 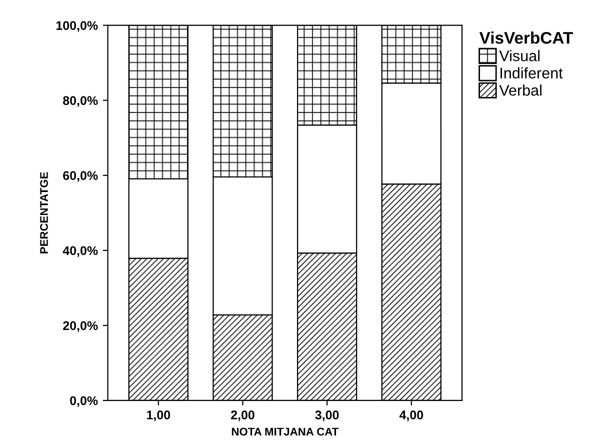 I want to click on y-tick-label: 100,0%, so click(x=77, y=26).